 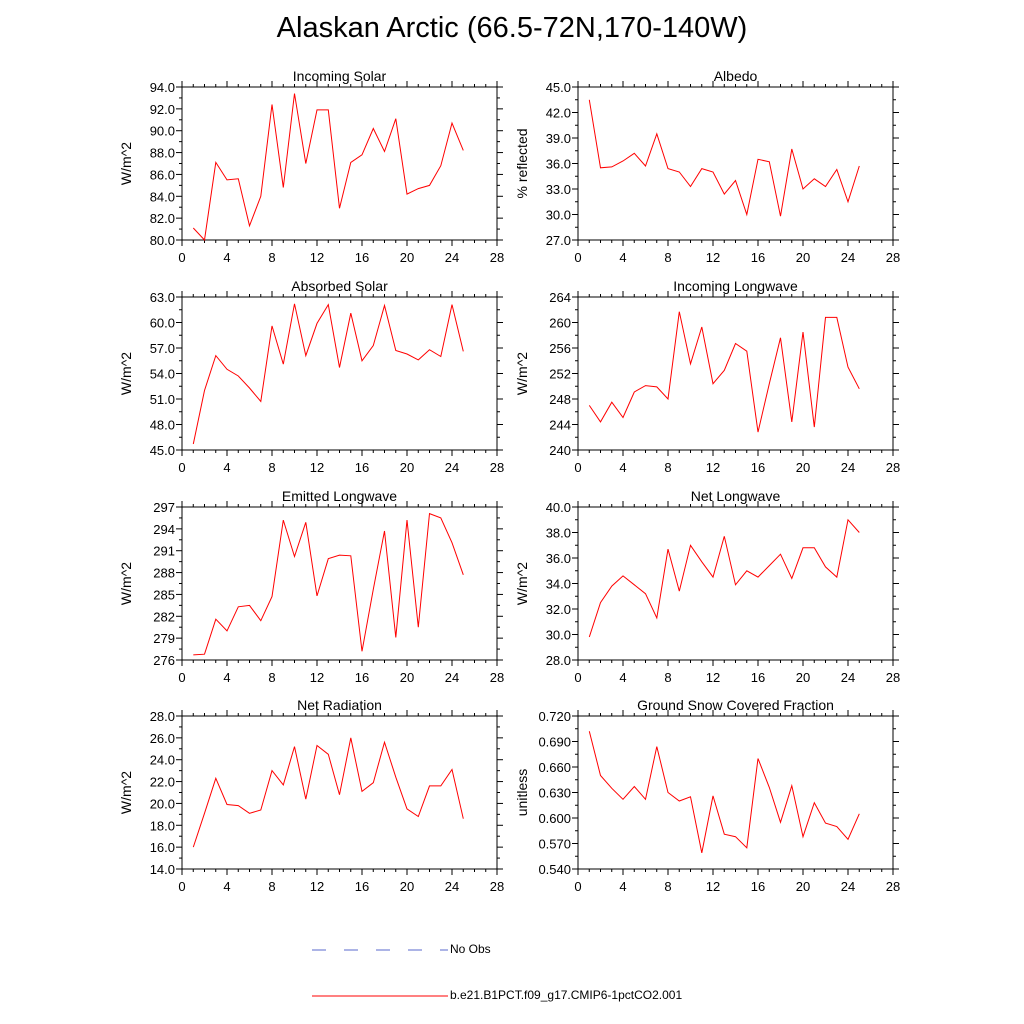 I want to click on page-title: Alaskan Arctic (66.5-72N,170-140W), so click(x=512, y=28).